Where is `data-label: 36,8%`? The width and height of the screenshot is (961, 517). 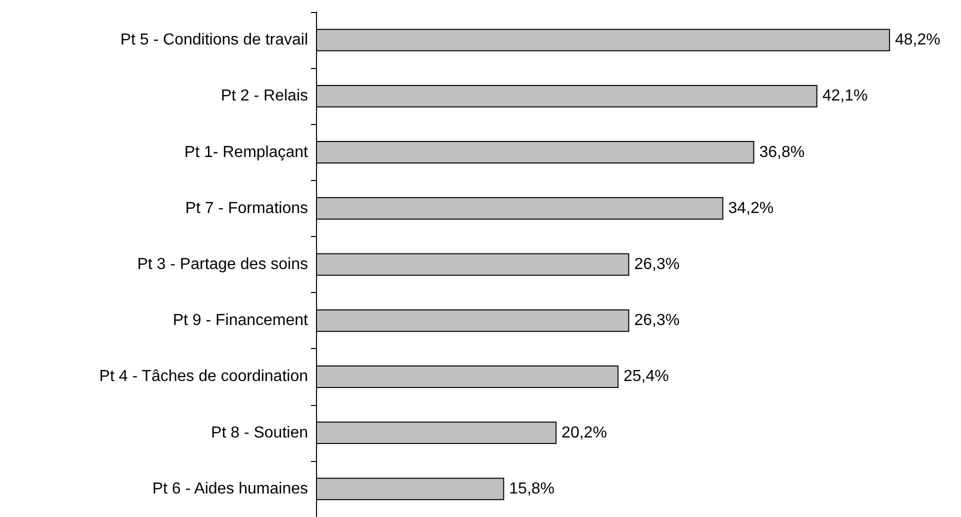
data-label: 36,8% is located at coordinates (782, 152).